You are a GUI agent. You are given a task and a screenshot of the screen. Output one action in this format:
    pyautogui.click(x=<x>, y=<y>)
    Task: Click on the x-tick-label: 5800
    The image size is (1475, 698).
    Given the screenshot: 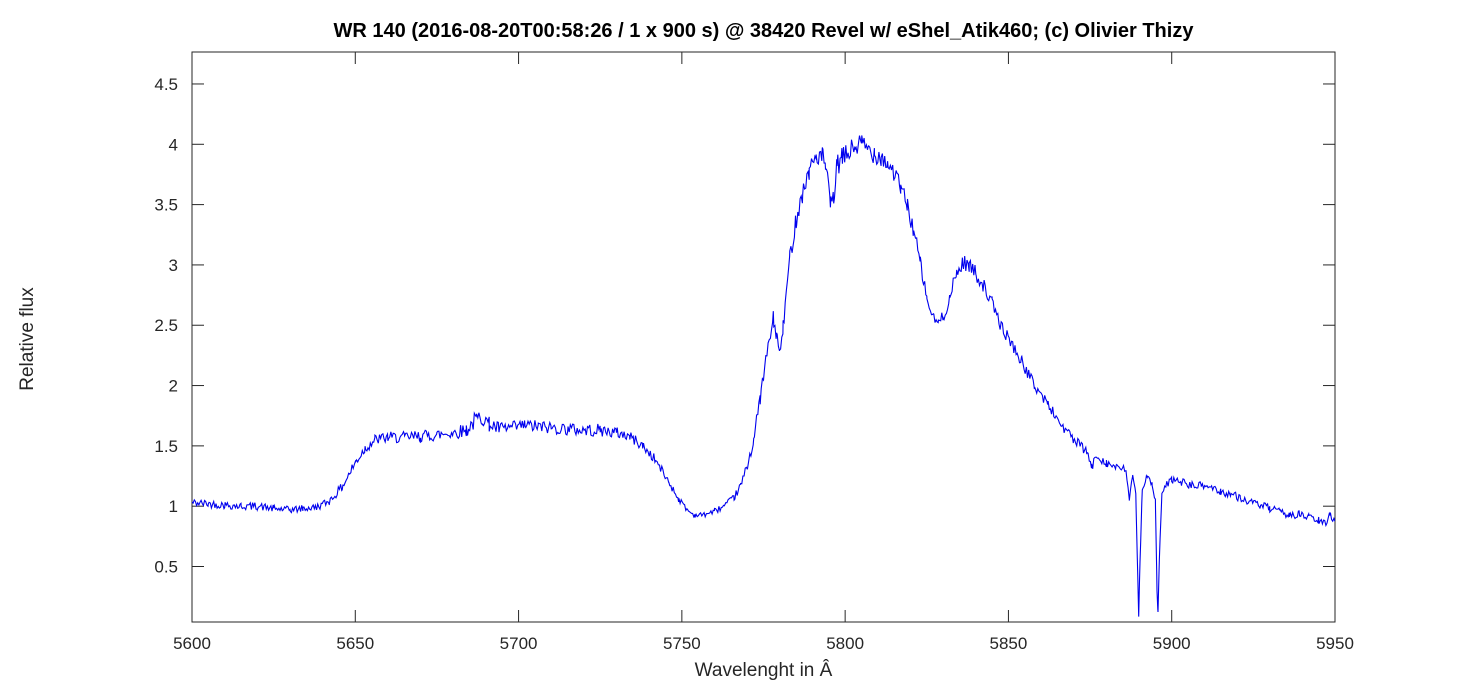 What is the action you would take?
    pyautogui.click(x=845, y=643)
    